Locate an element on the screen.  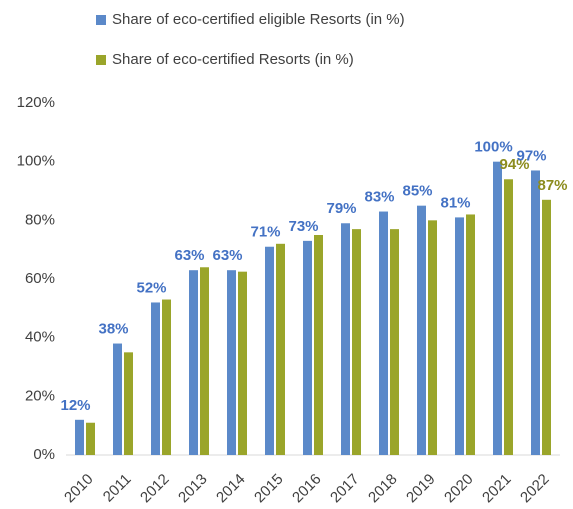
data-label: 100% is located at coordinates (493, 147).